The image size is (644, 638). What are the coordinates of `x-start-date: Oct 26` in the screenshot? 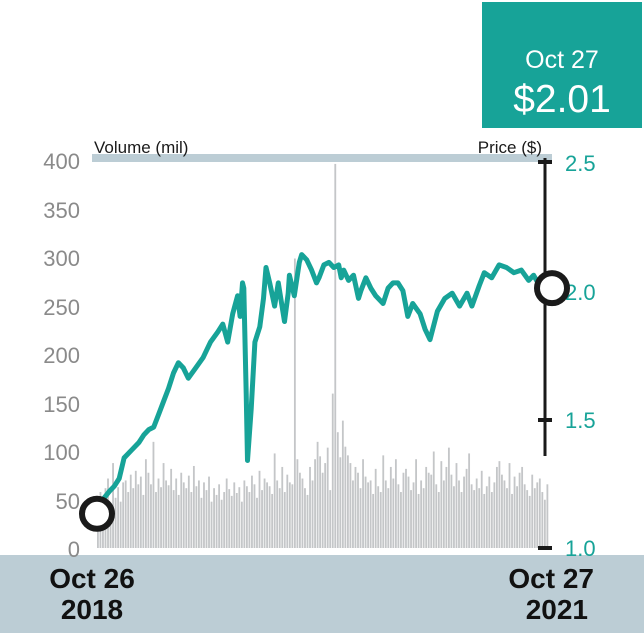 It's located at (92, 578).